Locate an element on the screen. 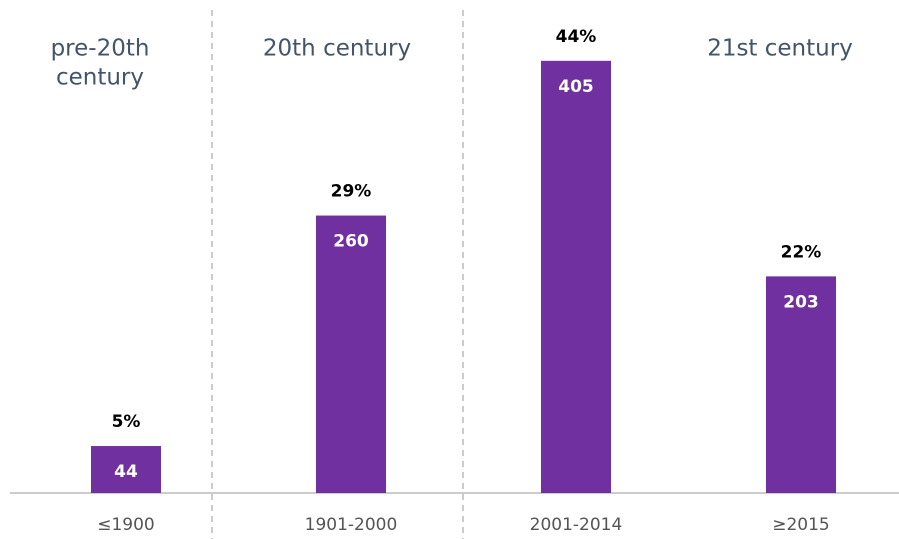 This screenshot has width=899, height=539. section-label: 20th century is located at coordinates (337, 49).